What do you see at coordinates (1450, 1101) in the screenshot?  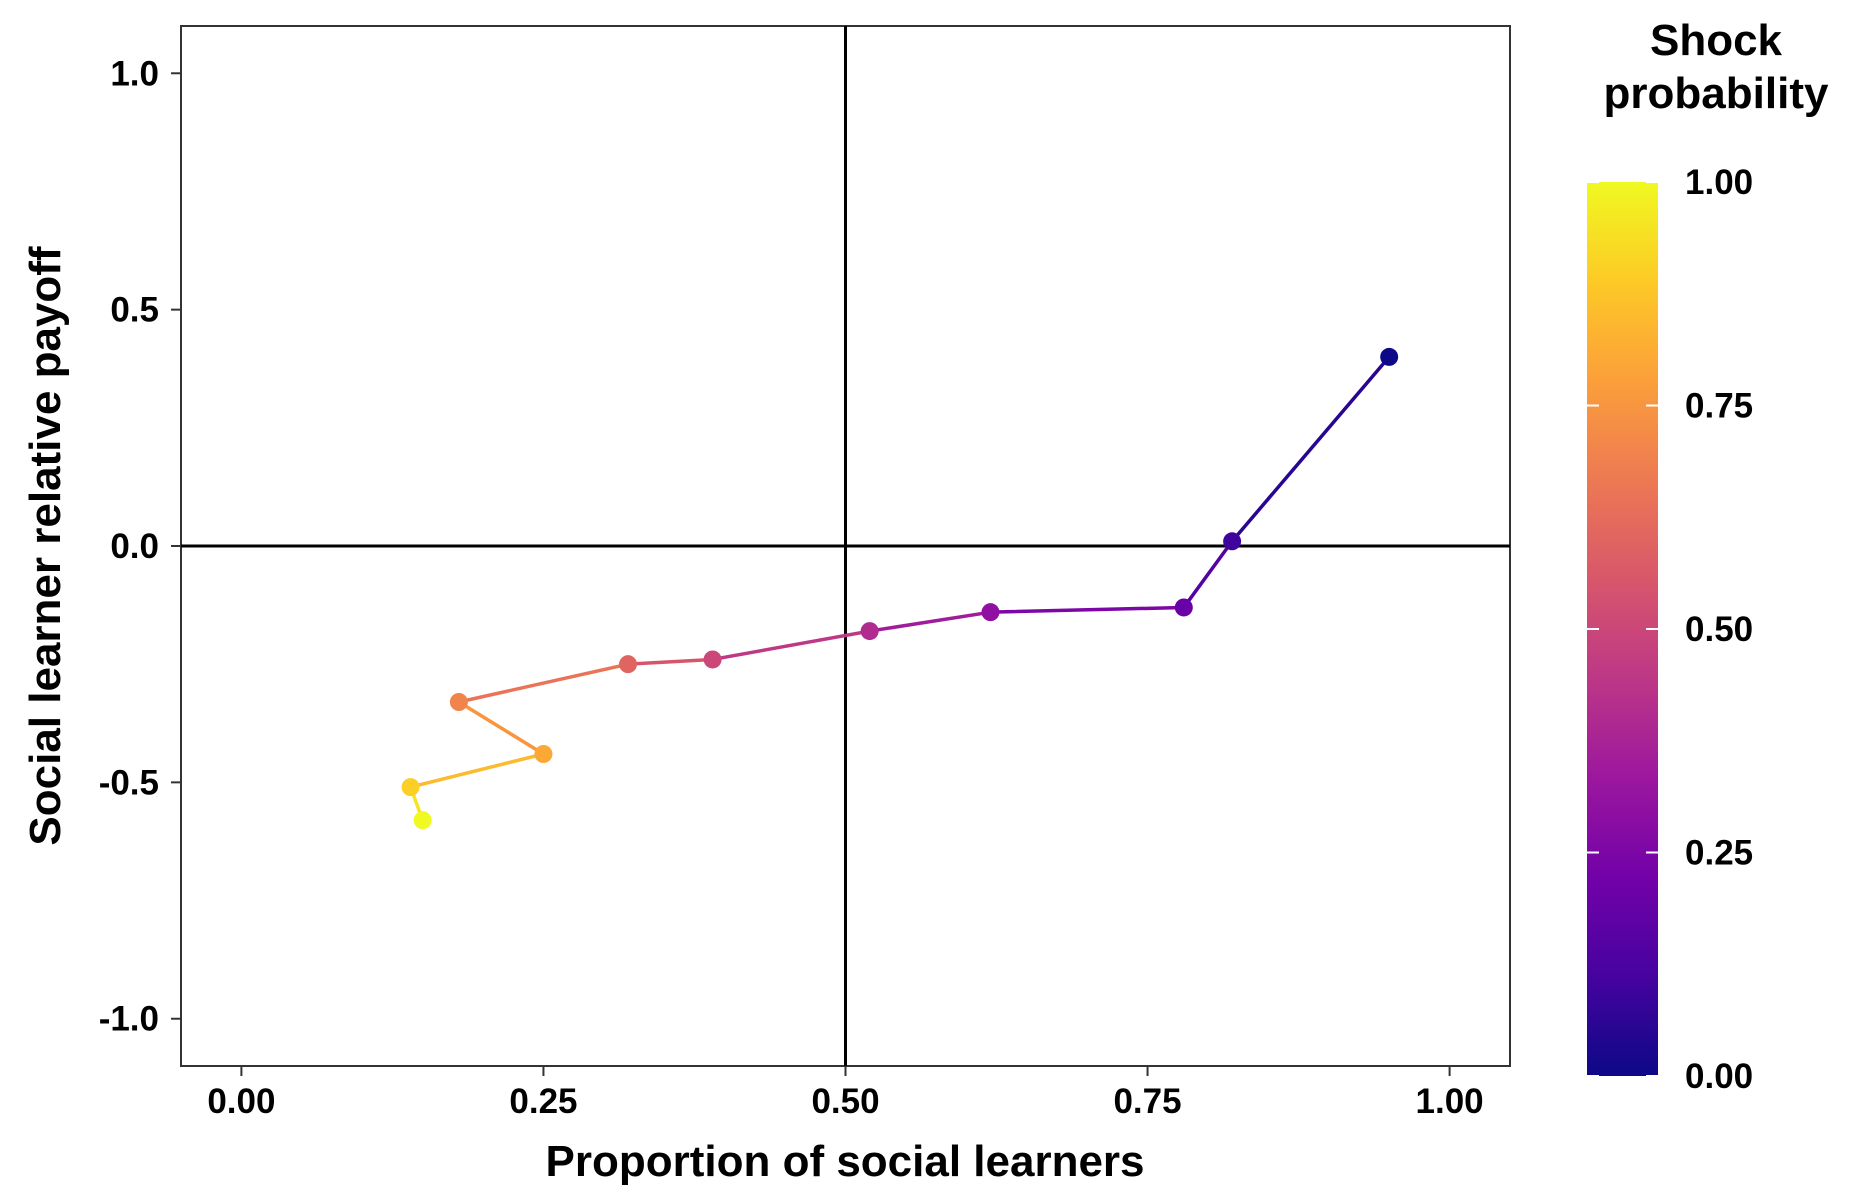 I see `x-tick-label: 1.00` at bounding box center [1450, 1101].